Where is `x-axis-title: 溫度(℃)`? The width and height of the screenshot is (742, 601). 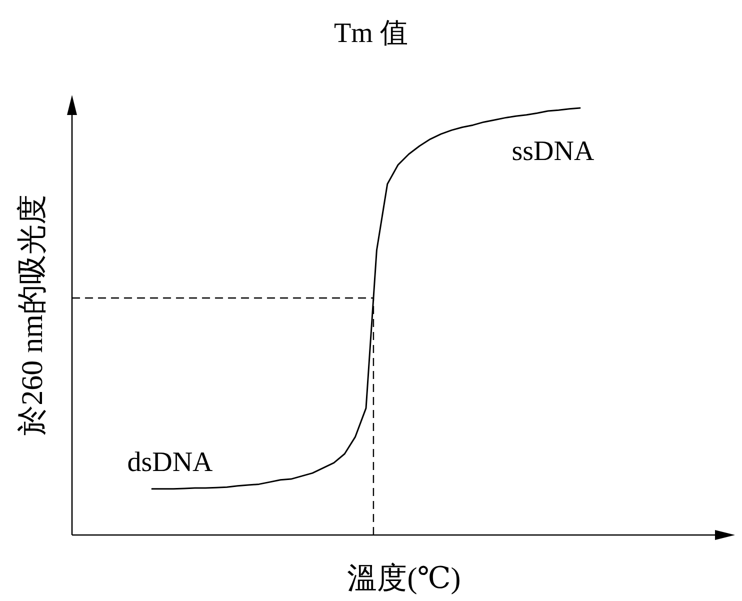
x-axis-title: 溫度(℃) is located at coordinates (404, 578).